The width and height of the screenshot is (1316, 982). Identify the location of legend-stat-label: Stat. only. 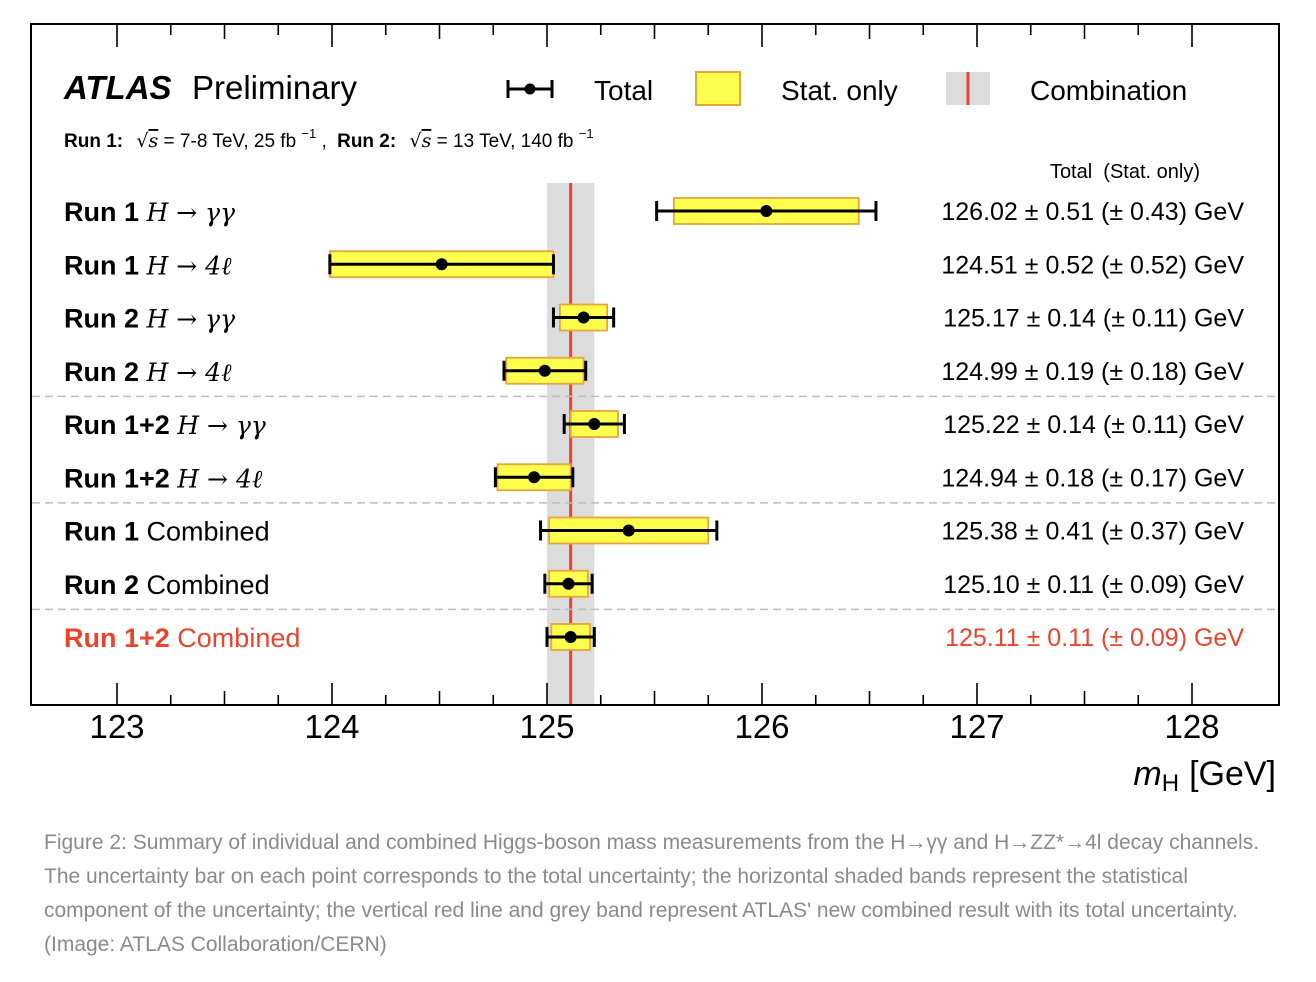
(839, 90).